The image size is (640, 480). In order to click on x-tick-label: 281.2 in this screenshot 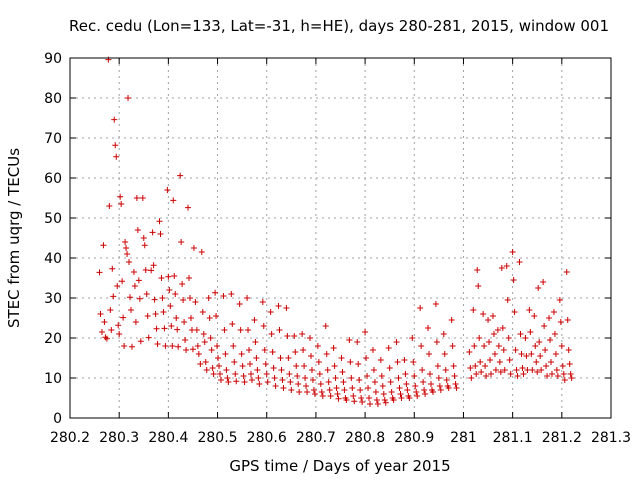, I will do `click(562, 438)`.